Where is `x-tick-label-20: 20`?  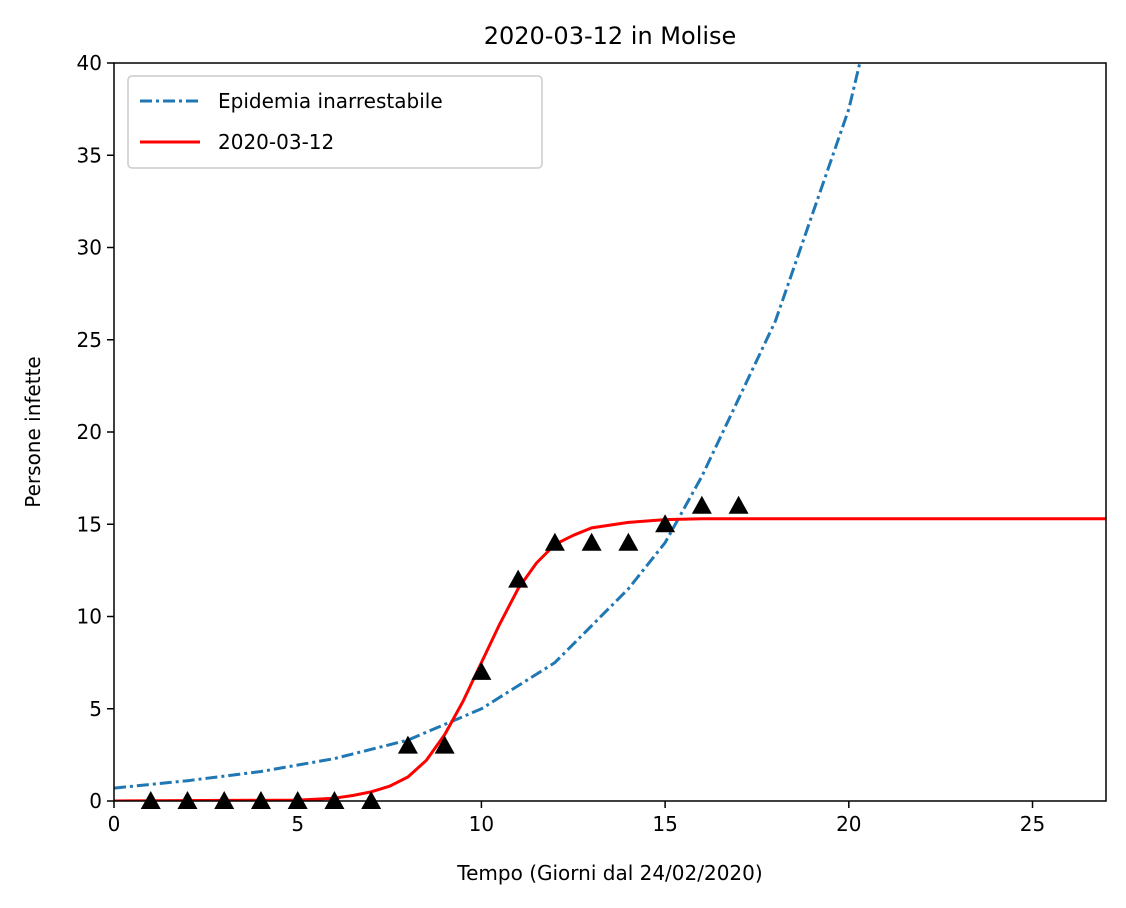 x-tick-label-20: 20 is located at coordinates (848, 824).